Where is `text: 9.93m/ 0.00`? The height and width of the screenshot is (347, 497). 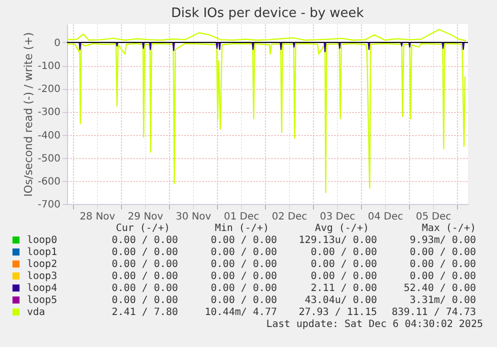 text: 9.93m/ 0.00 is located at coordinates (443, 240).